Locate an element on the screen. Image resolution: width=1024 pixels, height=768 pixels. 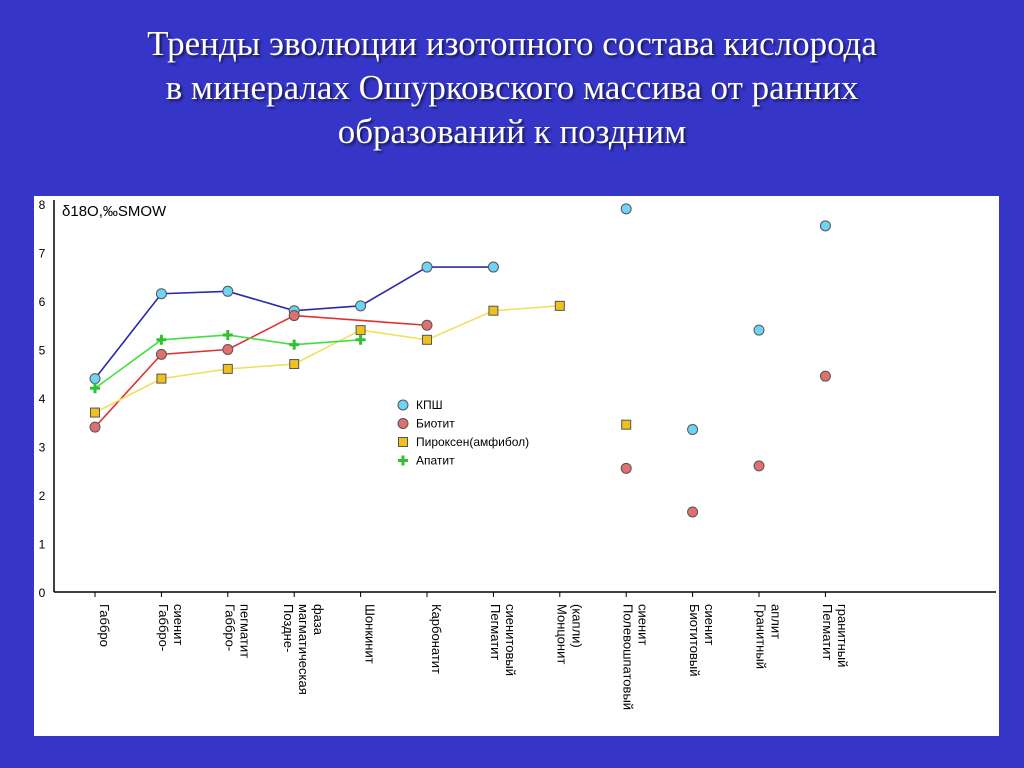
y-tick-label: 5 is located at coordinates (42, 351).